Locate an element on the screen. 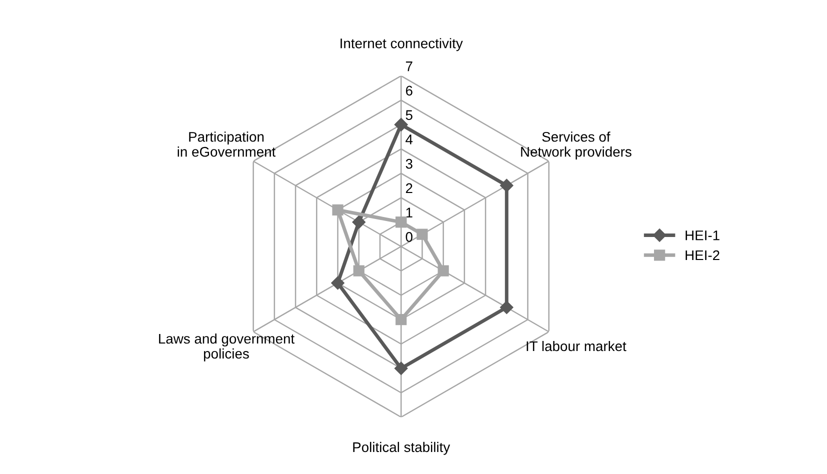 The width and height of the screenshot is (827, 474). y-tick-label: 5 is located at coordinates (409, 115).